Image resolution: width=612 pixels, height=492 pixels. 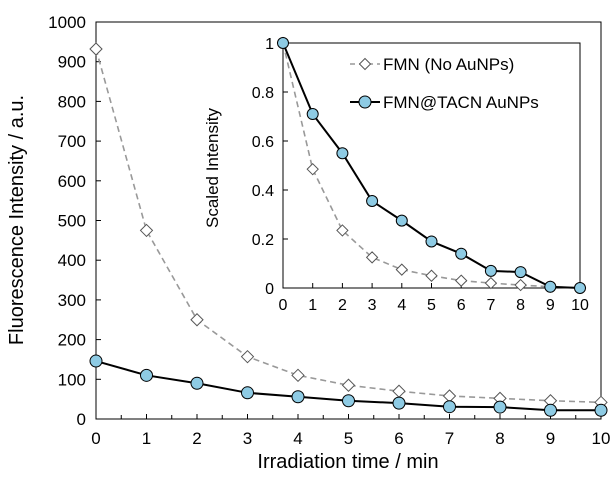 I want to click on legend-item-fmn-tacn-aunps: FMN@TACN AuNPs, so click(x=444, y=102).